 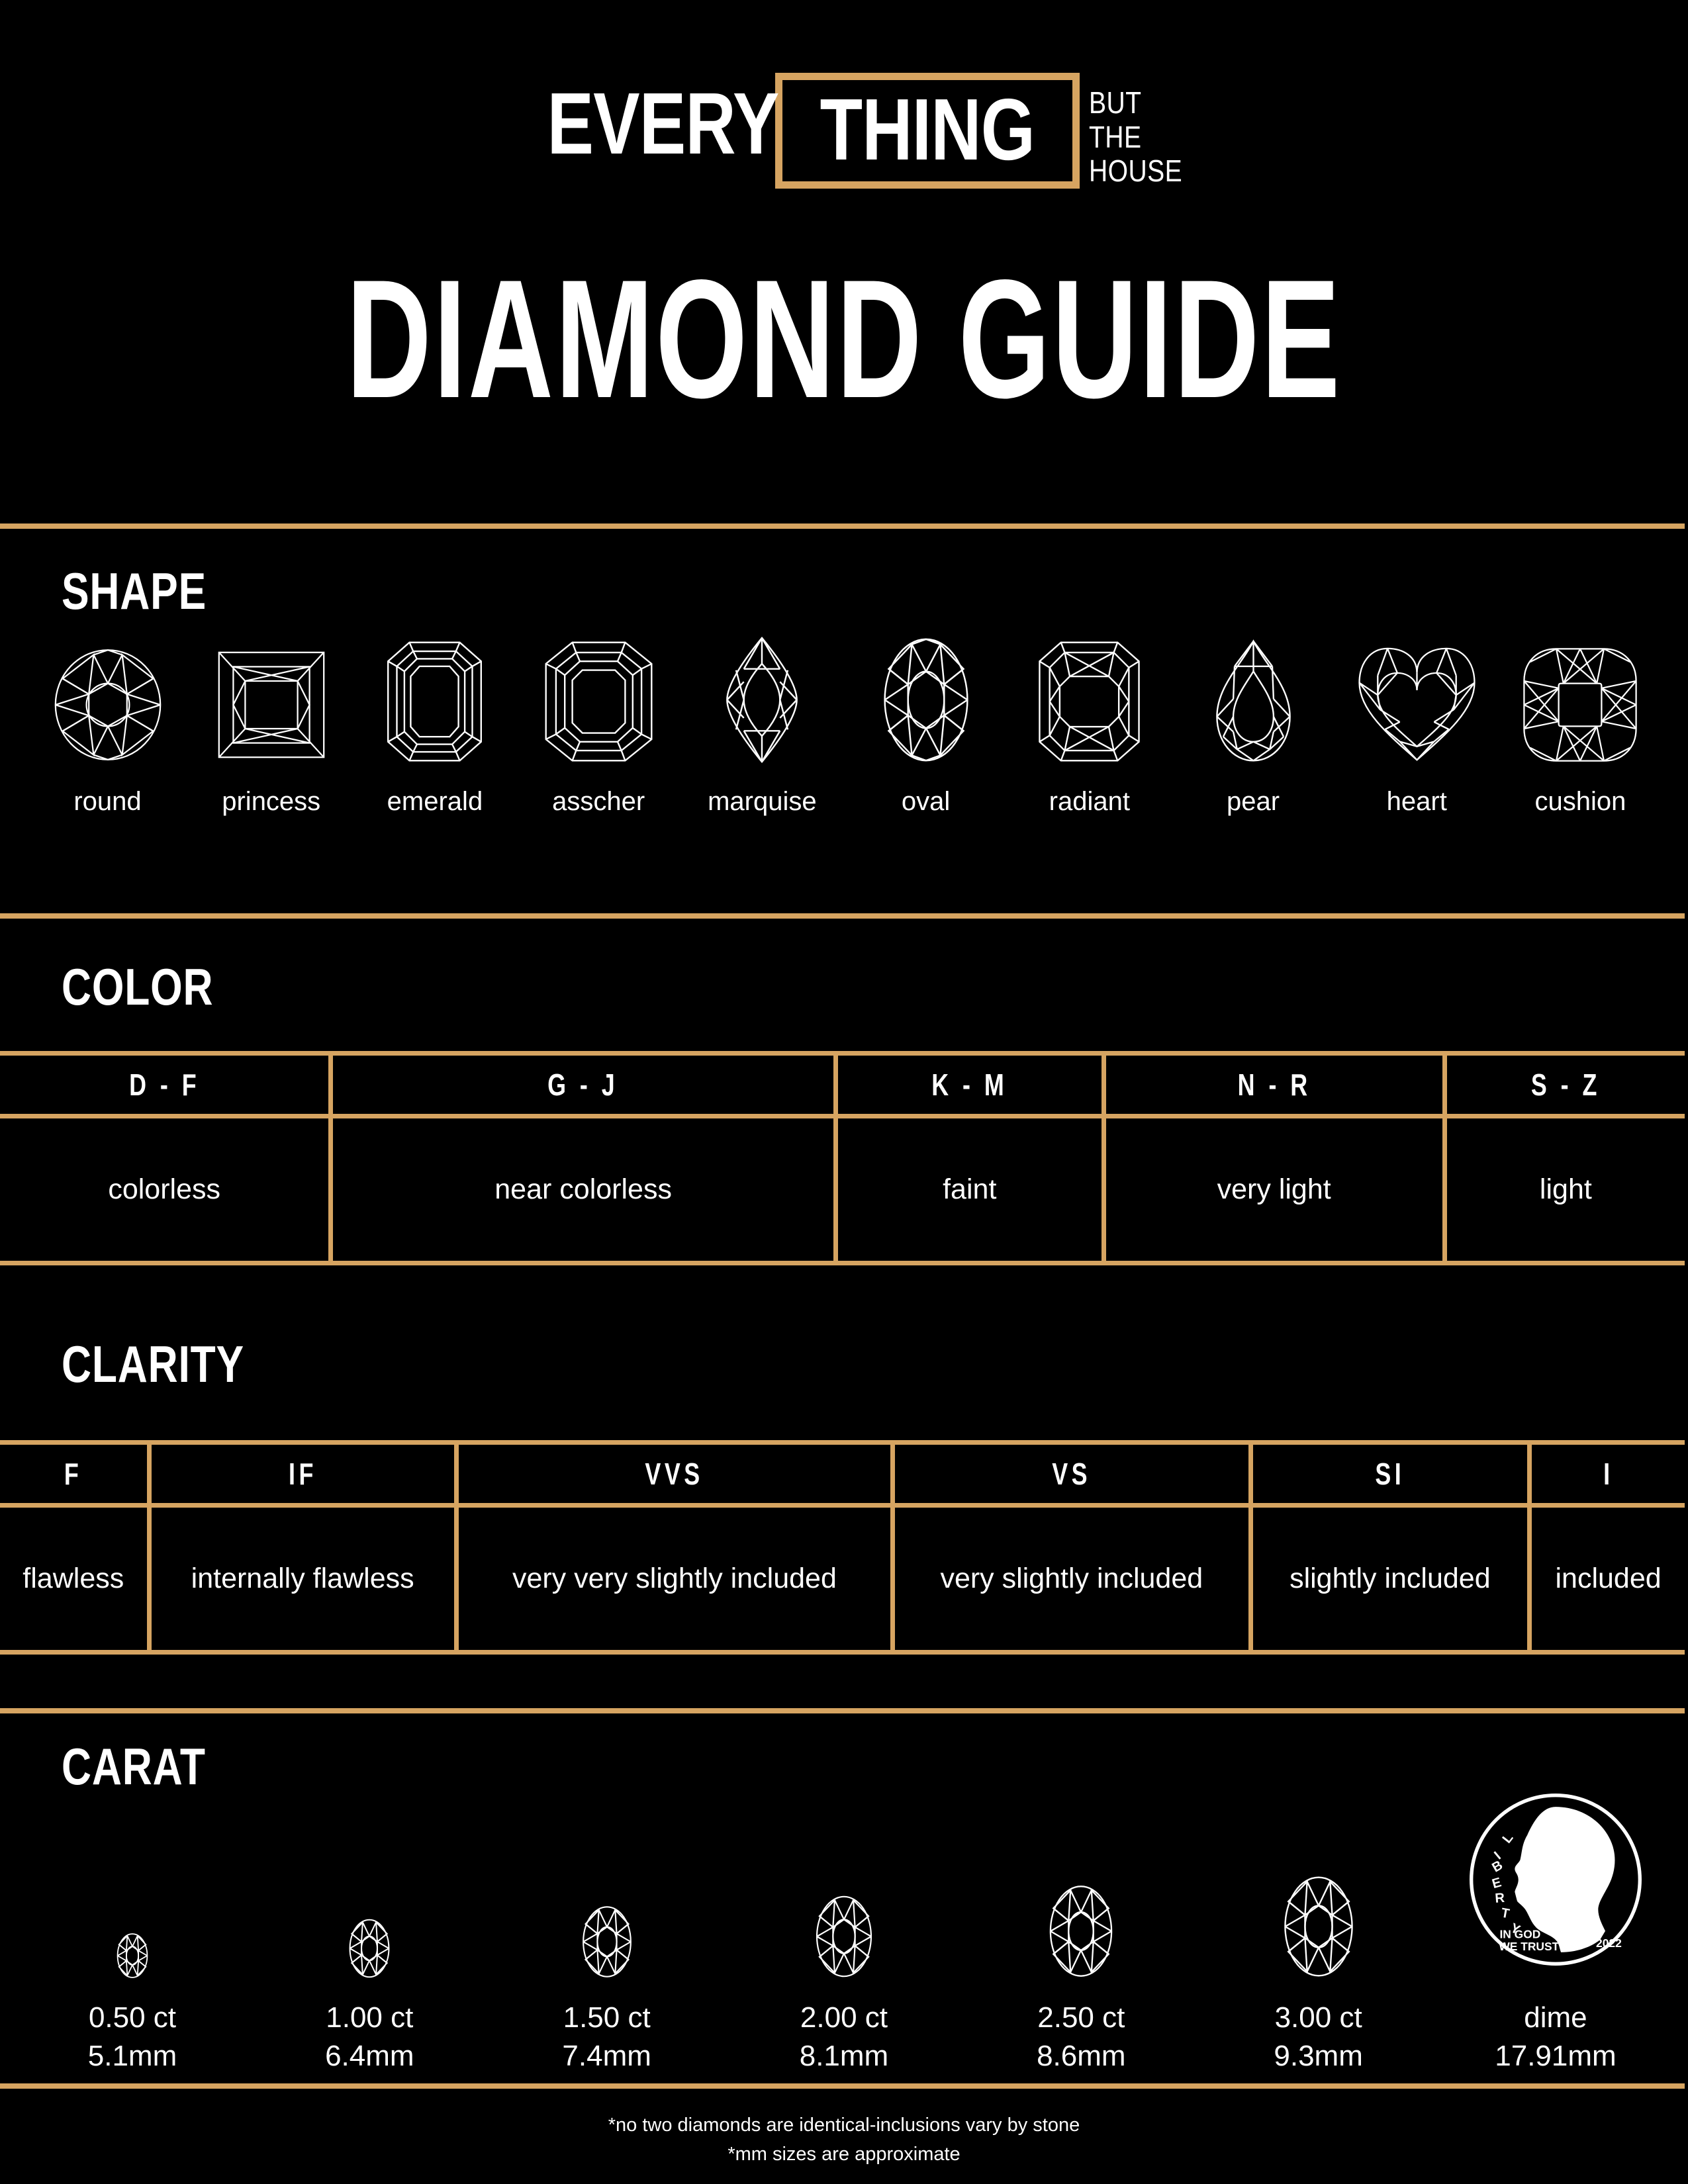 I want to click on clarity-grade-cell: VVS, so click(x=674, y=1474).